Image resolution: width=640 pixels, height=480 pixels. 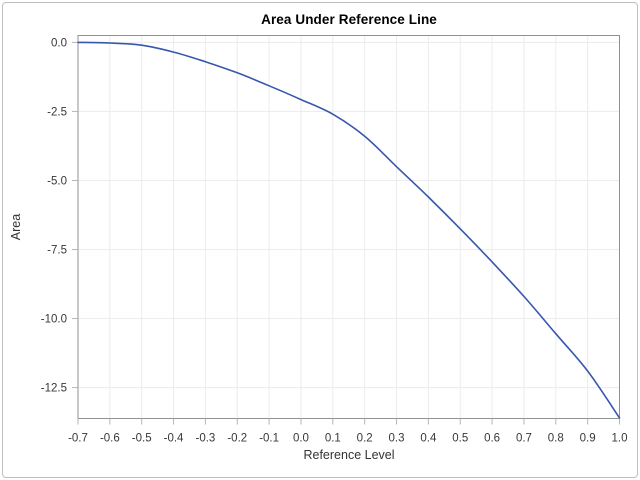 What do you see at coordinates (237, 439) in the screenshot?
I see `x-tick-label: -0.2` at bounding box center [237, 439].